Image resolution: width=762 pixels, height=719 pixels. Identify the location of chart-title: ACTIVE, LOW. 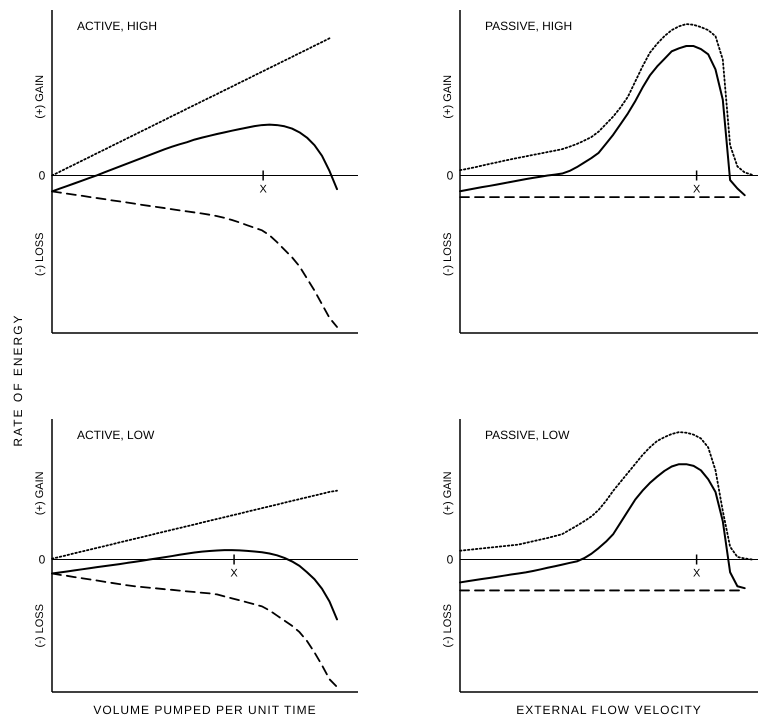
(116, 435).